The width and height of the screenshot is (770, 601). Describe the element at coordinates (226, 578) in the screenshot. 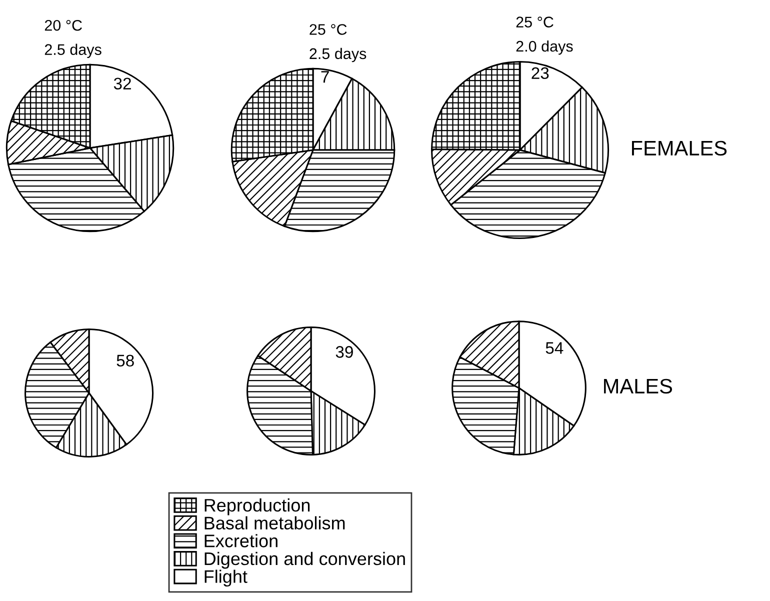

I see `legend-label: Flight` at that location.